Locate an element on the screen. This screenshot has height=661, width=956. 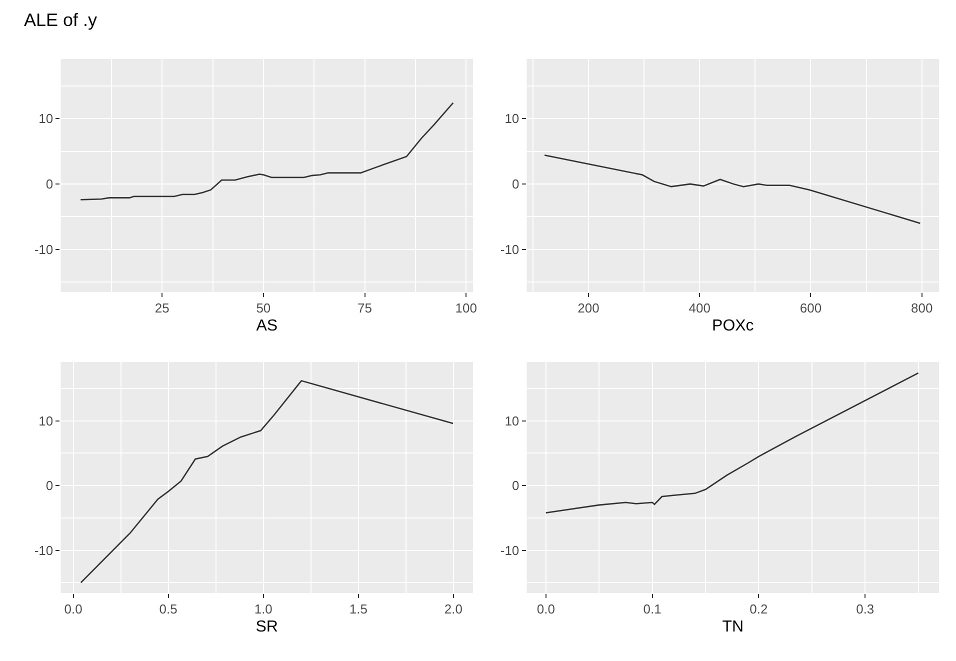
x-tick-label: 800 is located at coordinates (921, 308).